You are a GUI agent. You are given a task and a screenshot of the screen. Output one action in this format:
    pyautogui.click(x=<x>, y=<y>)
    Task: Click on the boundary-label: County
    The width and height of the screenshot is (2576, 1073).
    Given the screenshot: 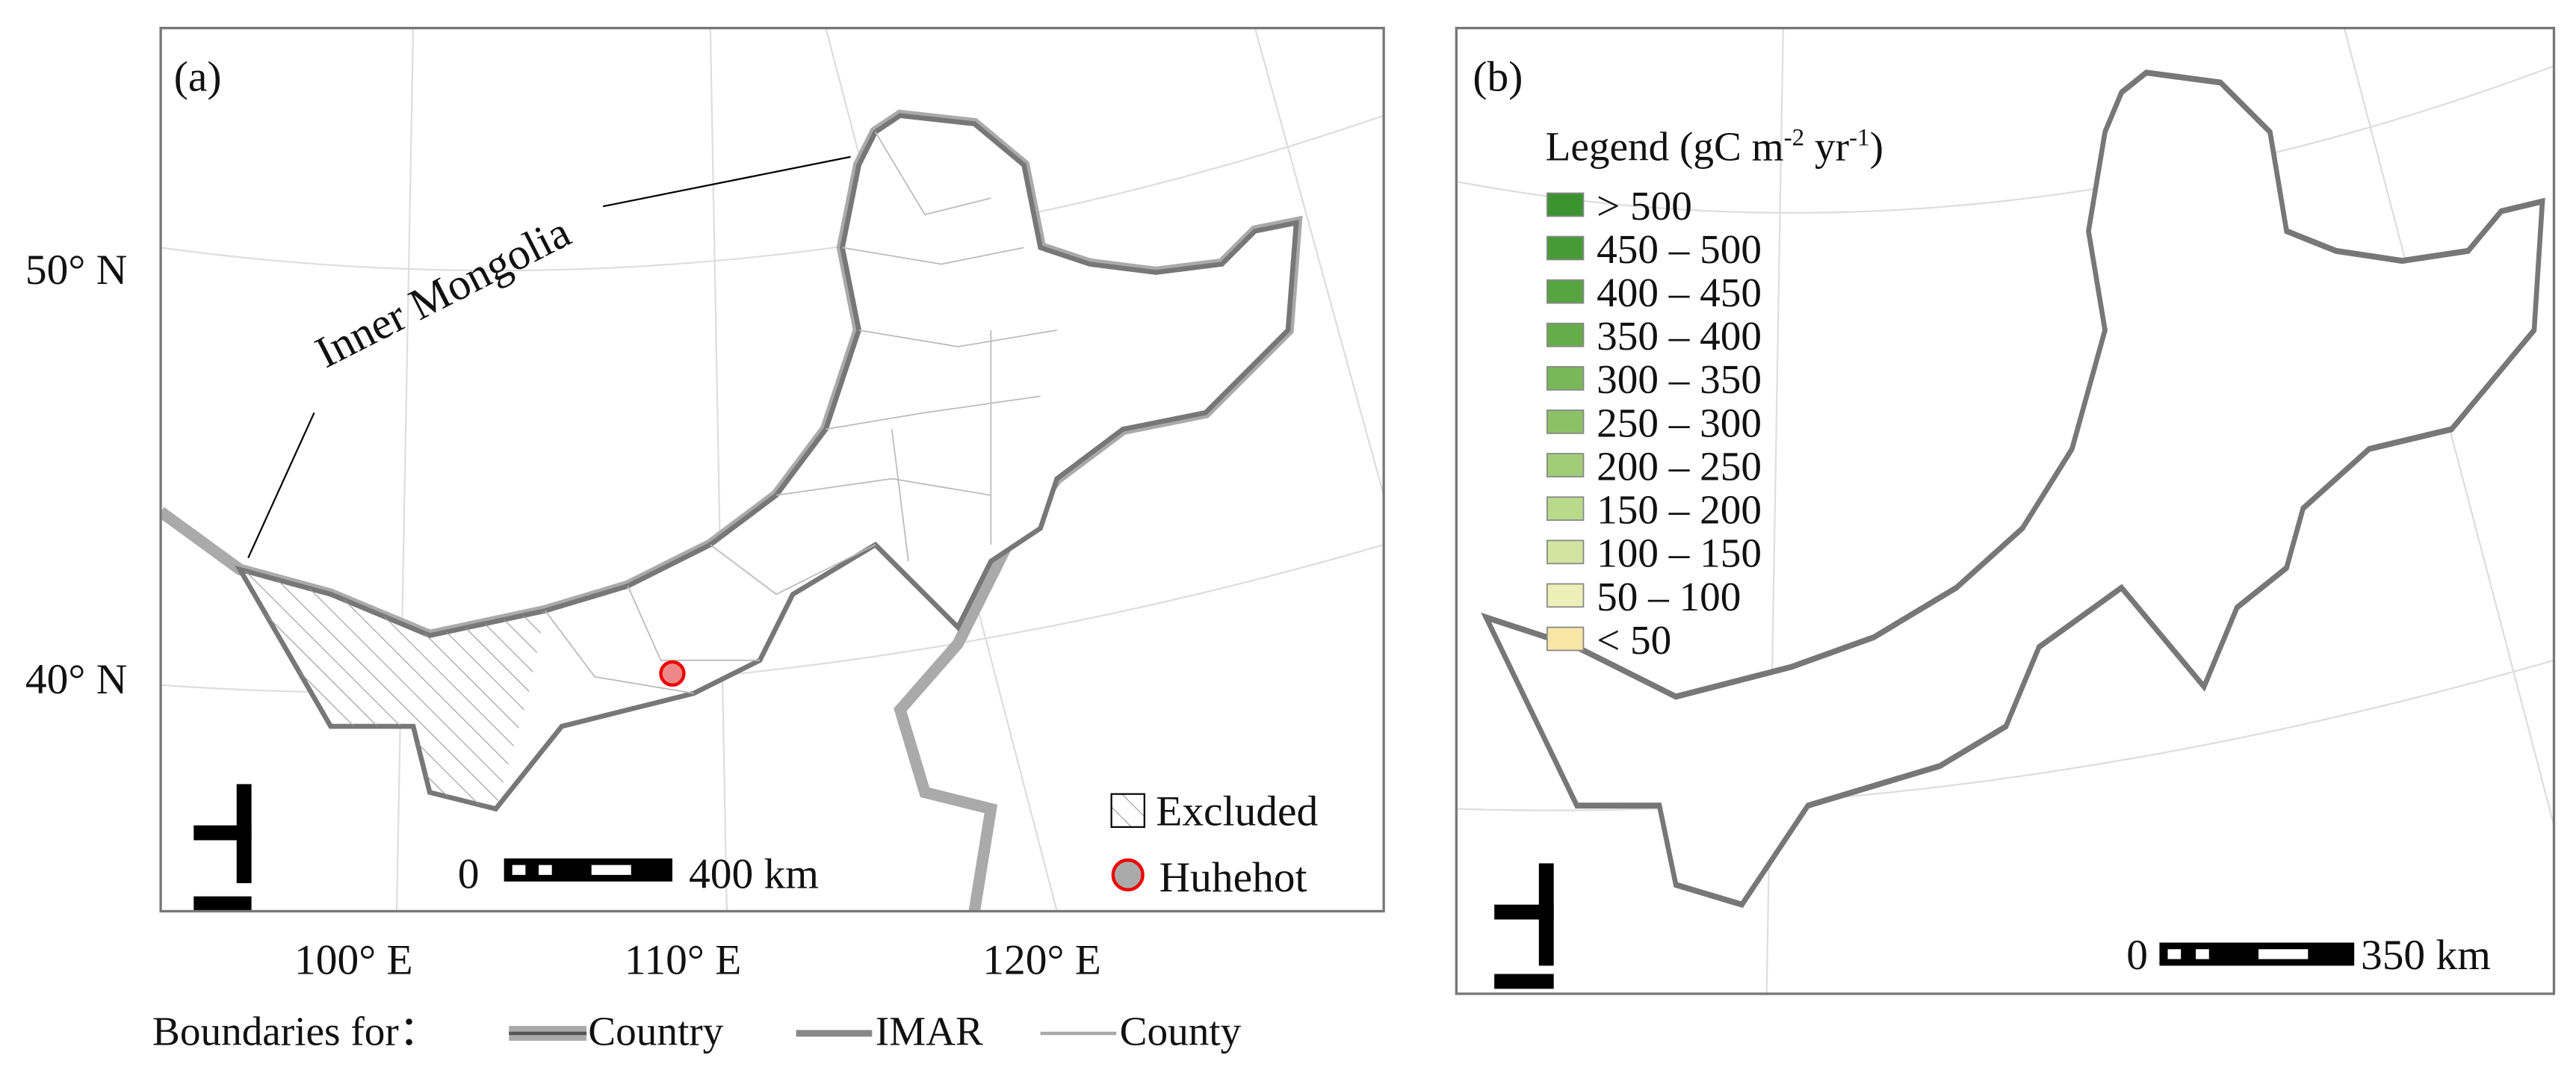 What is the action you would take?
    pyautogui.click(x=1181, y=1031)
    